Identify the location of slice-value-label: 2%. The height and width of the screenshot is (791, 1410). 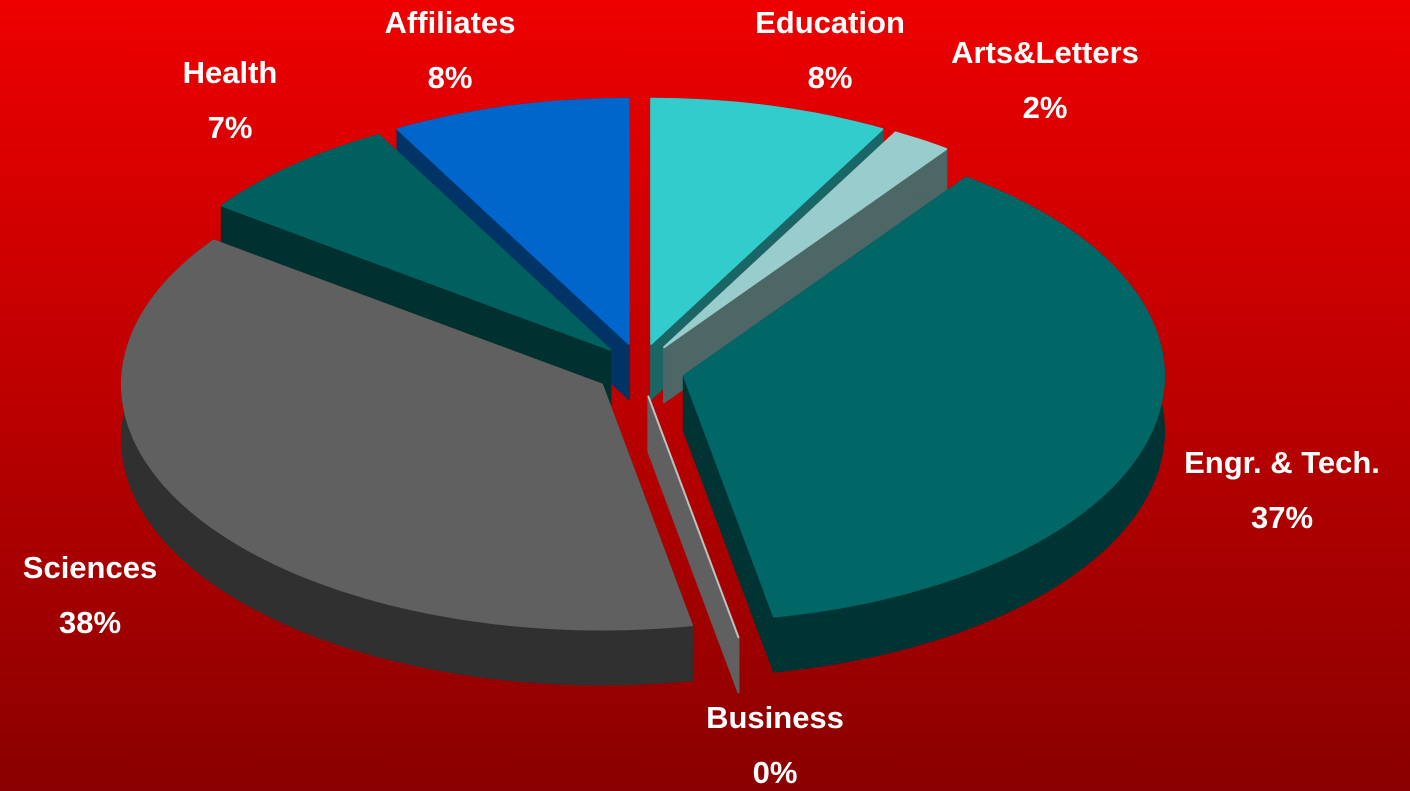
(1045, 107).